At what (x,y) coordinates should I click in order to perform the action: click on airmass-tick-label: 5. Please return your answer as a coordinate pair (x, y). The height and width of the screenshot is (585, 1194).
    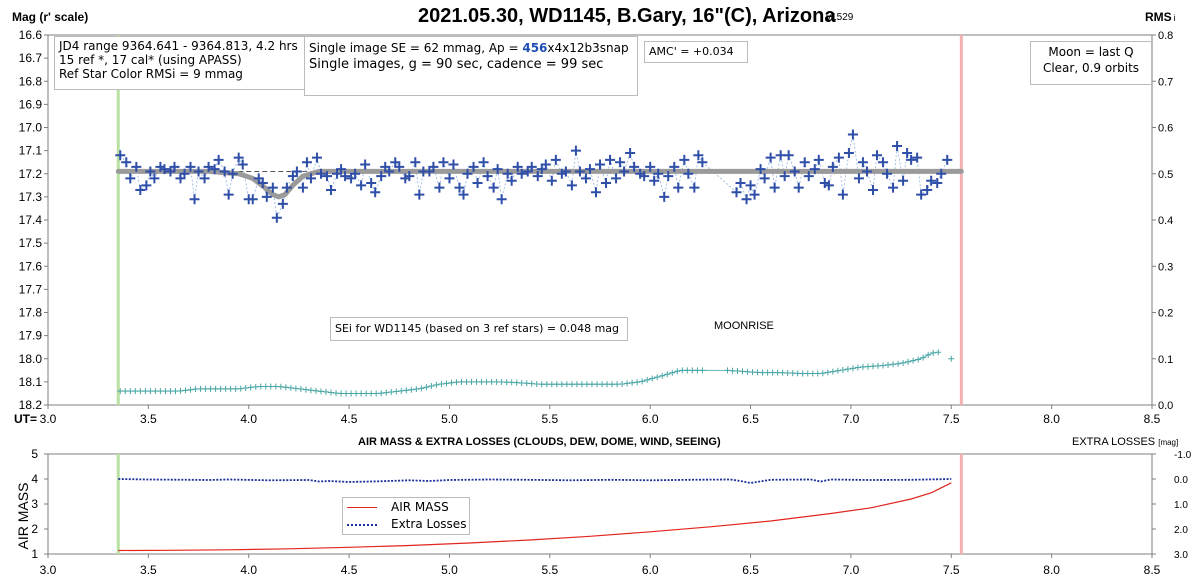
    Looking at the image, I should click on (34, 454).